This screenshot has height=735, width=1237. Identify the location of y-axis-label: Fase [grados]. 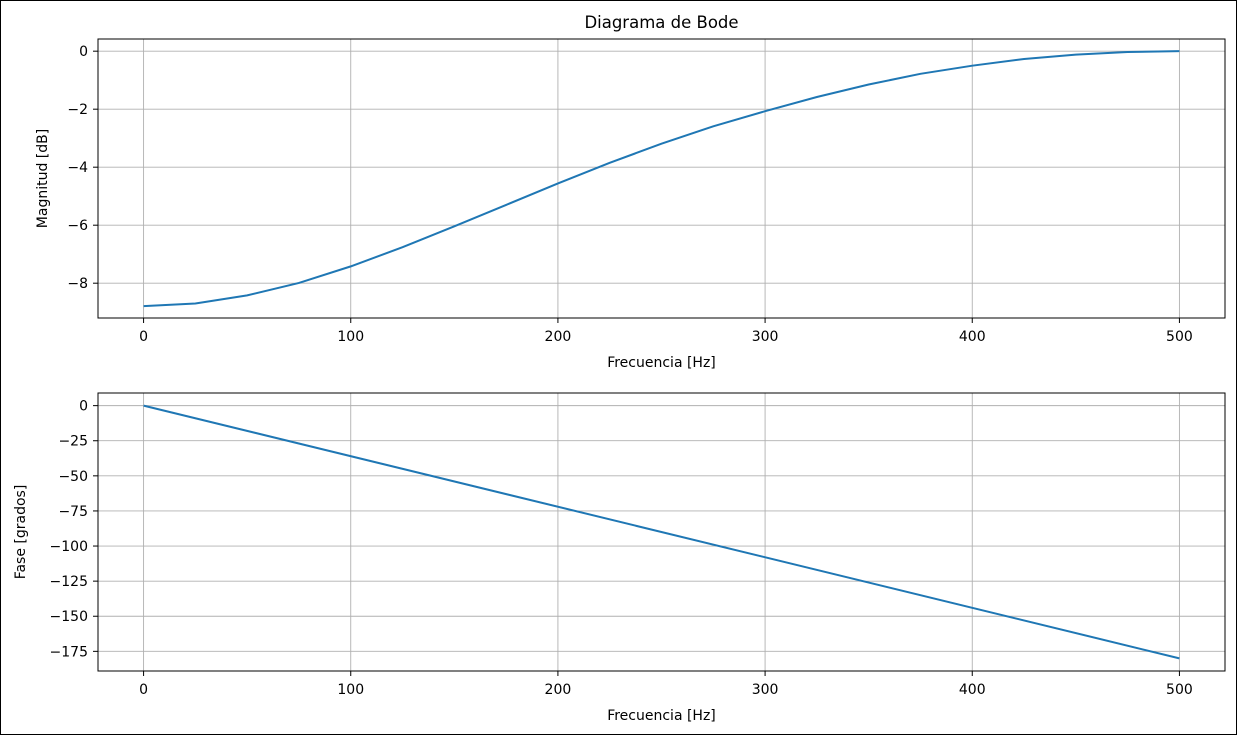
(21, 532).